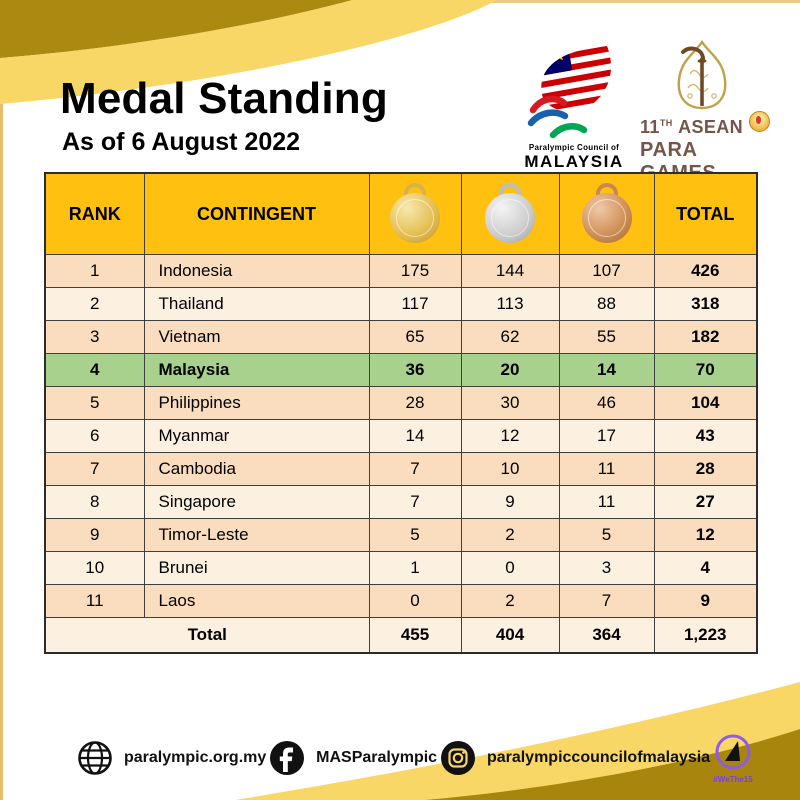  I want to click on cell-contingent: Indonesia, so click(256, 271).